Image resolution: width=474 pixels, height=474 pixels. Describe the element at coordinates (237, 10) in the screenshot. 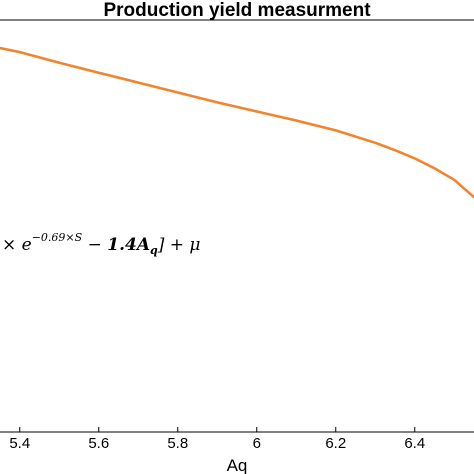

I see `chart-title: Production yield measurment` at that location.